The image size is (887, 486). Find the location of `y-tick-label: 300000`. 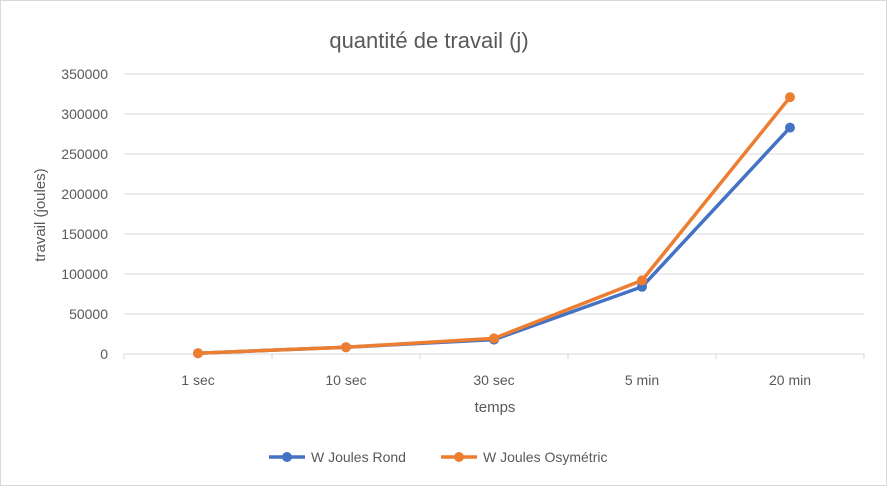

y-tick-label: 300000 is located at coordinates (84, 114).